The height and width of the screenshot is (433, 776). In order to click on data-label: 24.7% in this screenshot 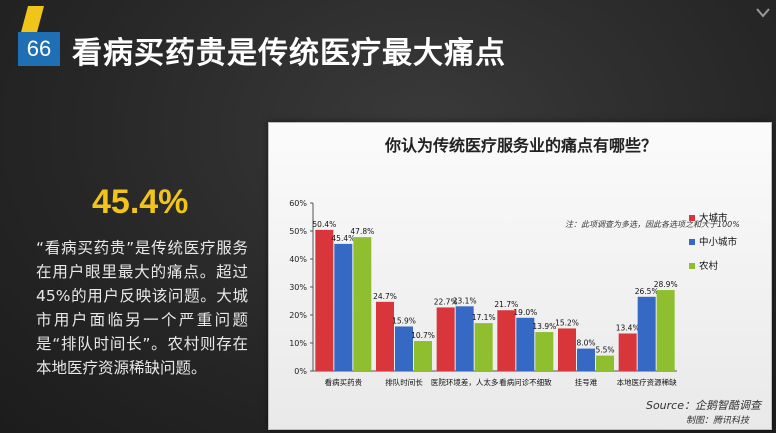, I will do `click(385, 296)`.